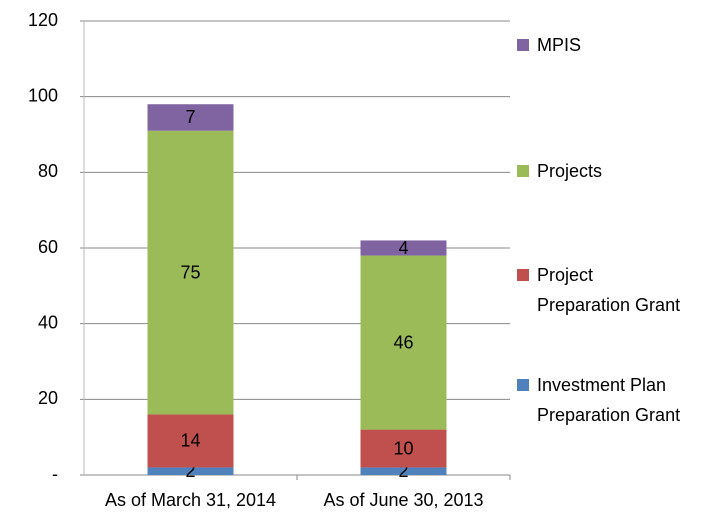 This screenshot has height=521, width=713. I want to click on data-label: 14, so click(190, 441).